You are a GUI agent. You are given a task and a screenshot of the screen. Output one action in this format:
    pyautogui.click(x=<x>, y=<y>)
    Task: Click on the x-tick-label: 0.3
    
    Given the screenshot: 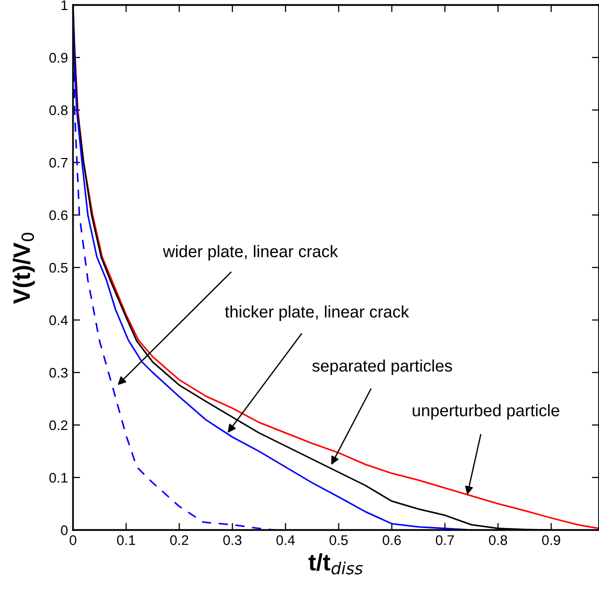 What is the action you would take?
    pyautogui.click(x=232, y=540)
    